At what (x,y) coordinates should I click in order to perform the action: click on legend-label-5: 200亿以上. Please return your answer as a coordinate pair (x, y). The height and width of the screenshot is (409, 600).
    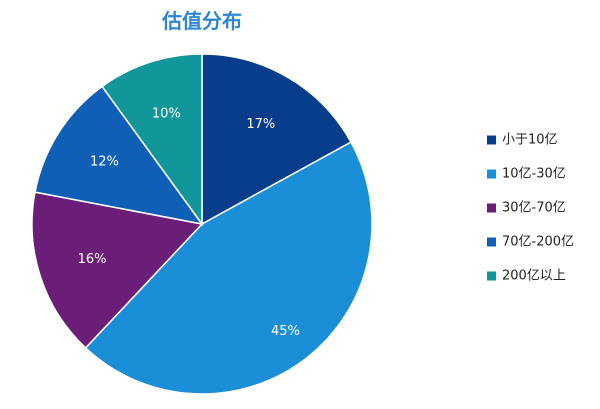
    Looking at the image, I should click on (534, 276).